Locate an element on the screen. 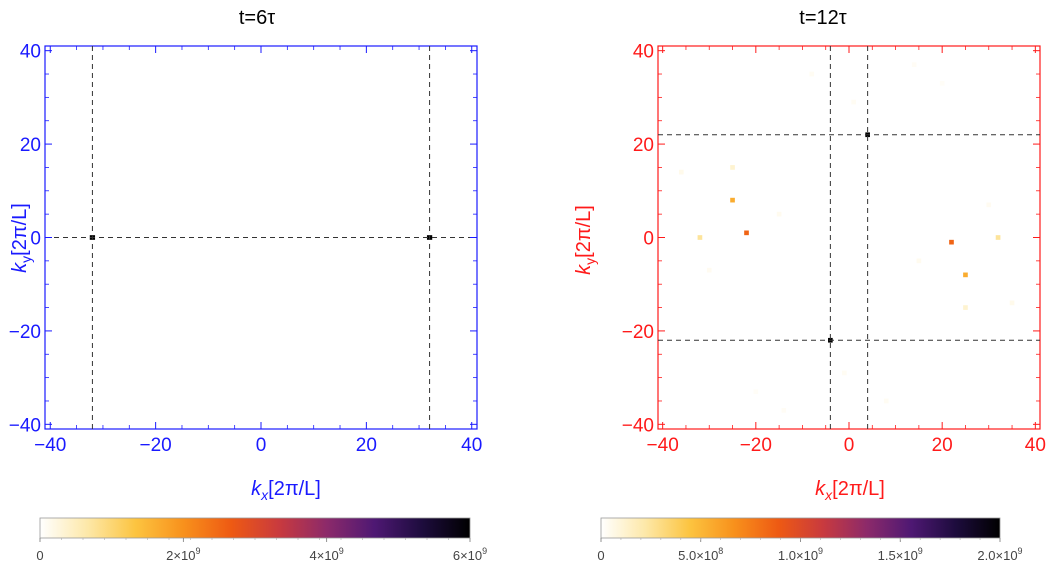 This screenshot has height=568, width=1047. panel-title: t=12τ is located at coordinates (822, 18).